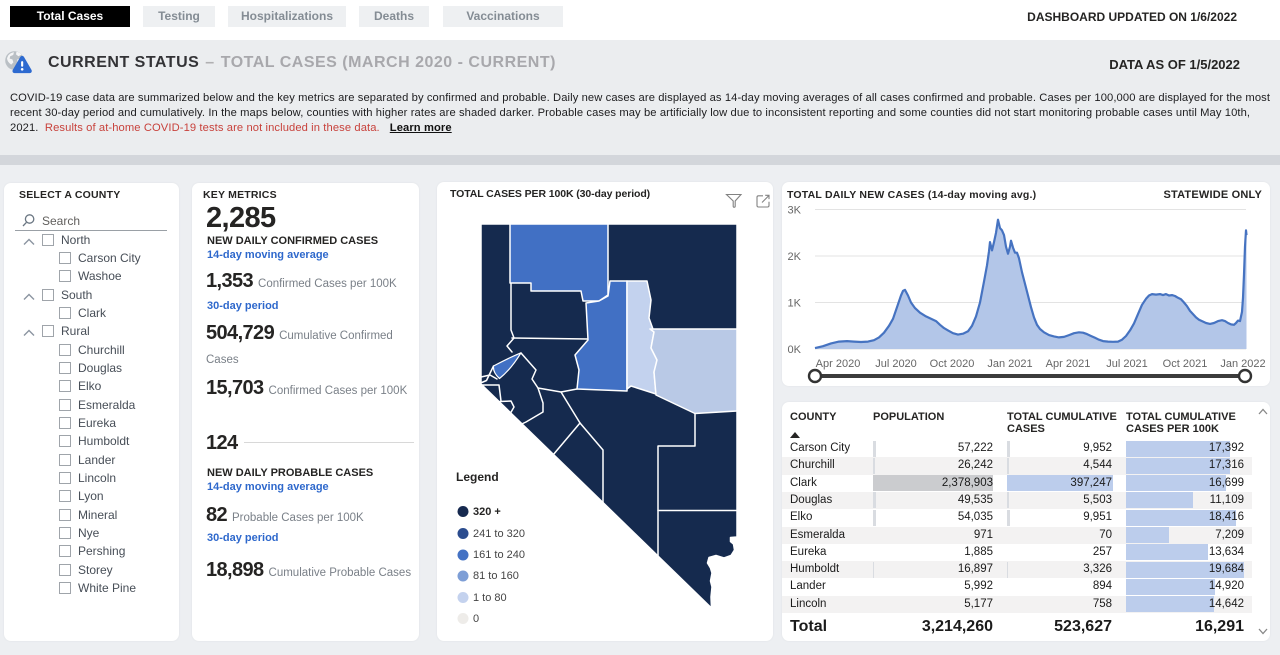 This screenshot has width=1280, height=655. What do you see at coordinates (1009, 364) in the screenshot?
I see `svg-text: Jan 2021` at bounding box center [1009, 364].